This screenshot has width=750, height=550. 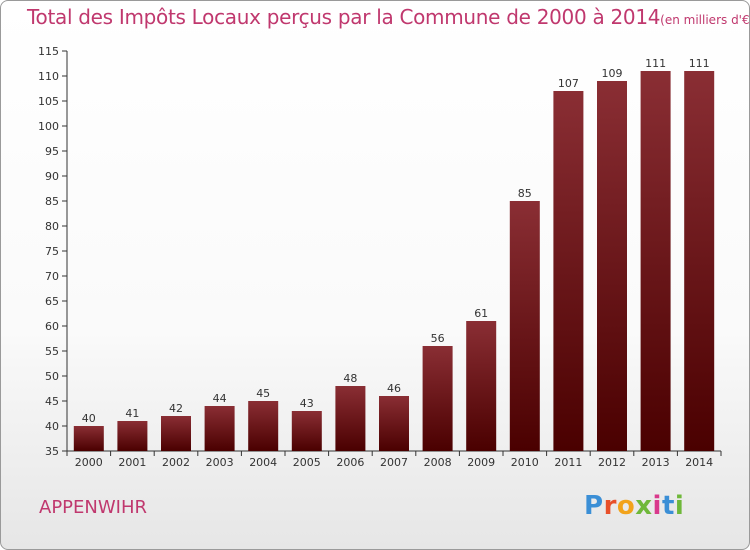 What do you see at coordinates (52, 151) in the screenshot?
I see `y-tick-label: 95` at bounding box center [52, 151].